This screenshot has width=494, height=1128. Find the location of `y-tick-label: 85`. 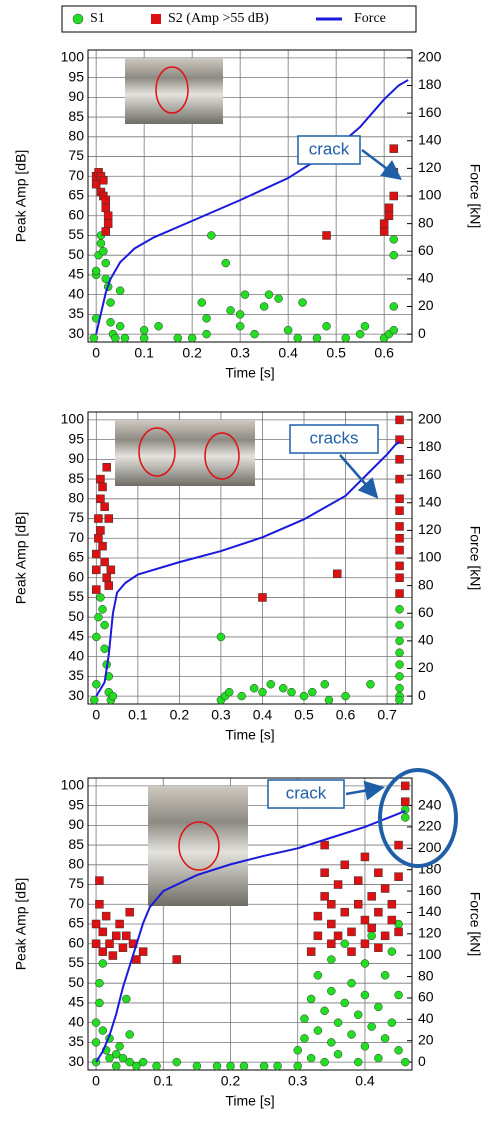

y-tick-label: 85 is located at coordinates (76, 116).